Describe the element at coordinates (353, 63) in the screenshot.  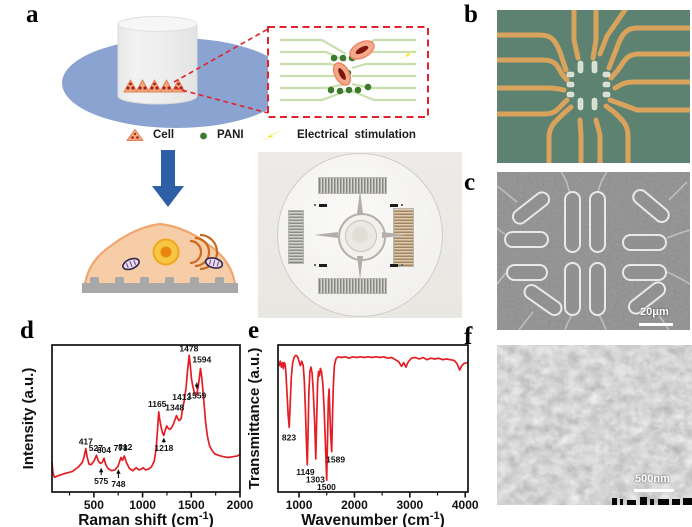
I see `inset-cells` at that location.